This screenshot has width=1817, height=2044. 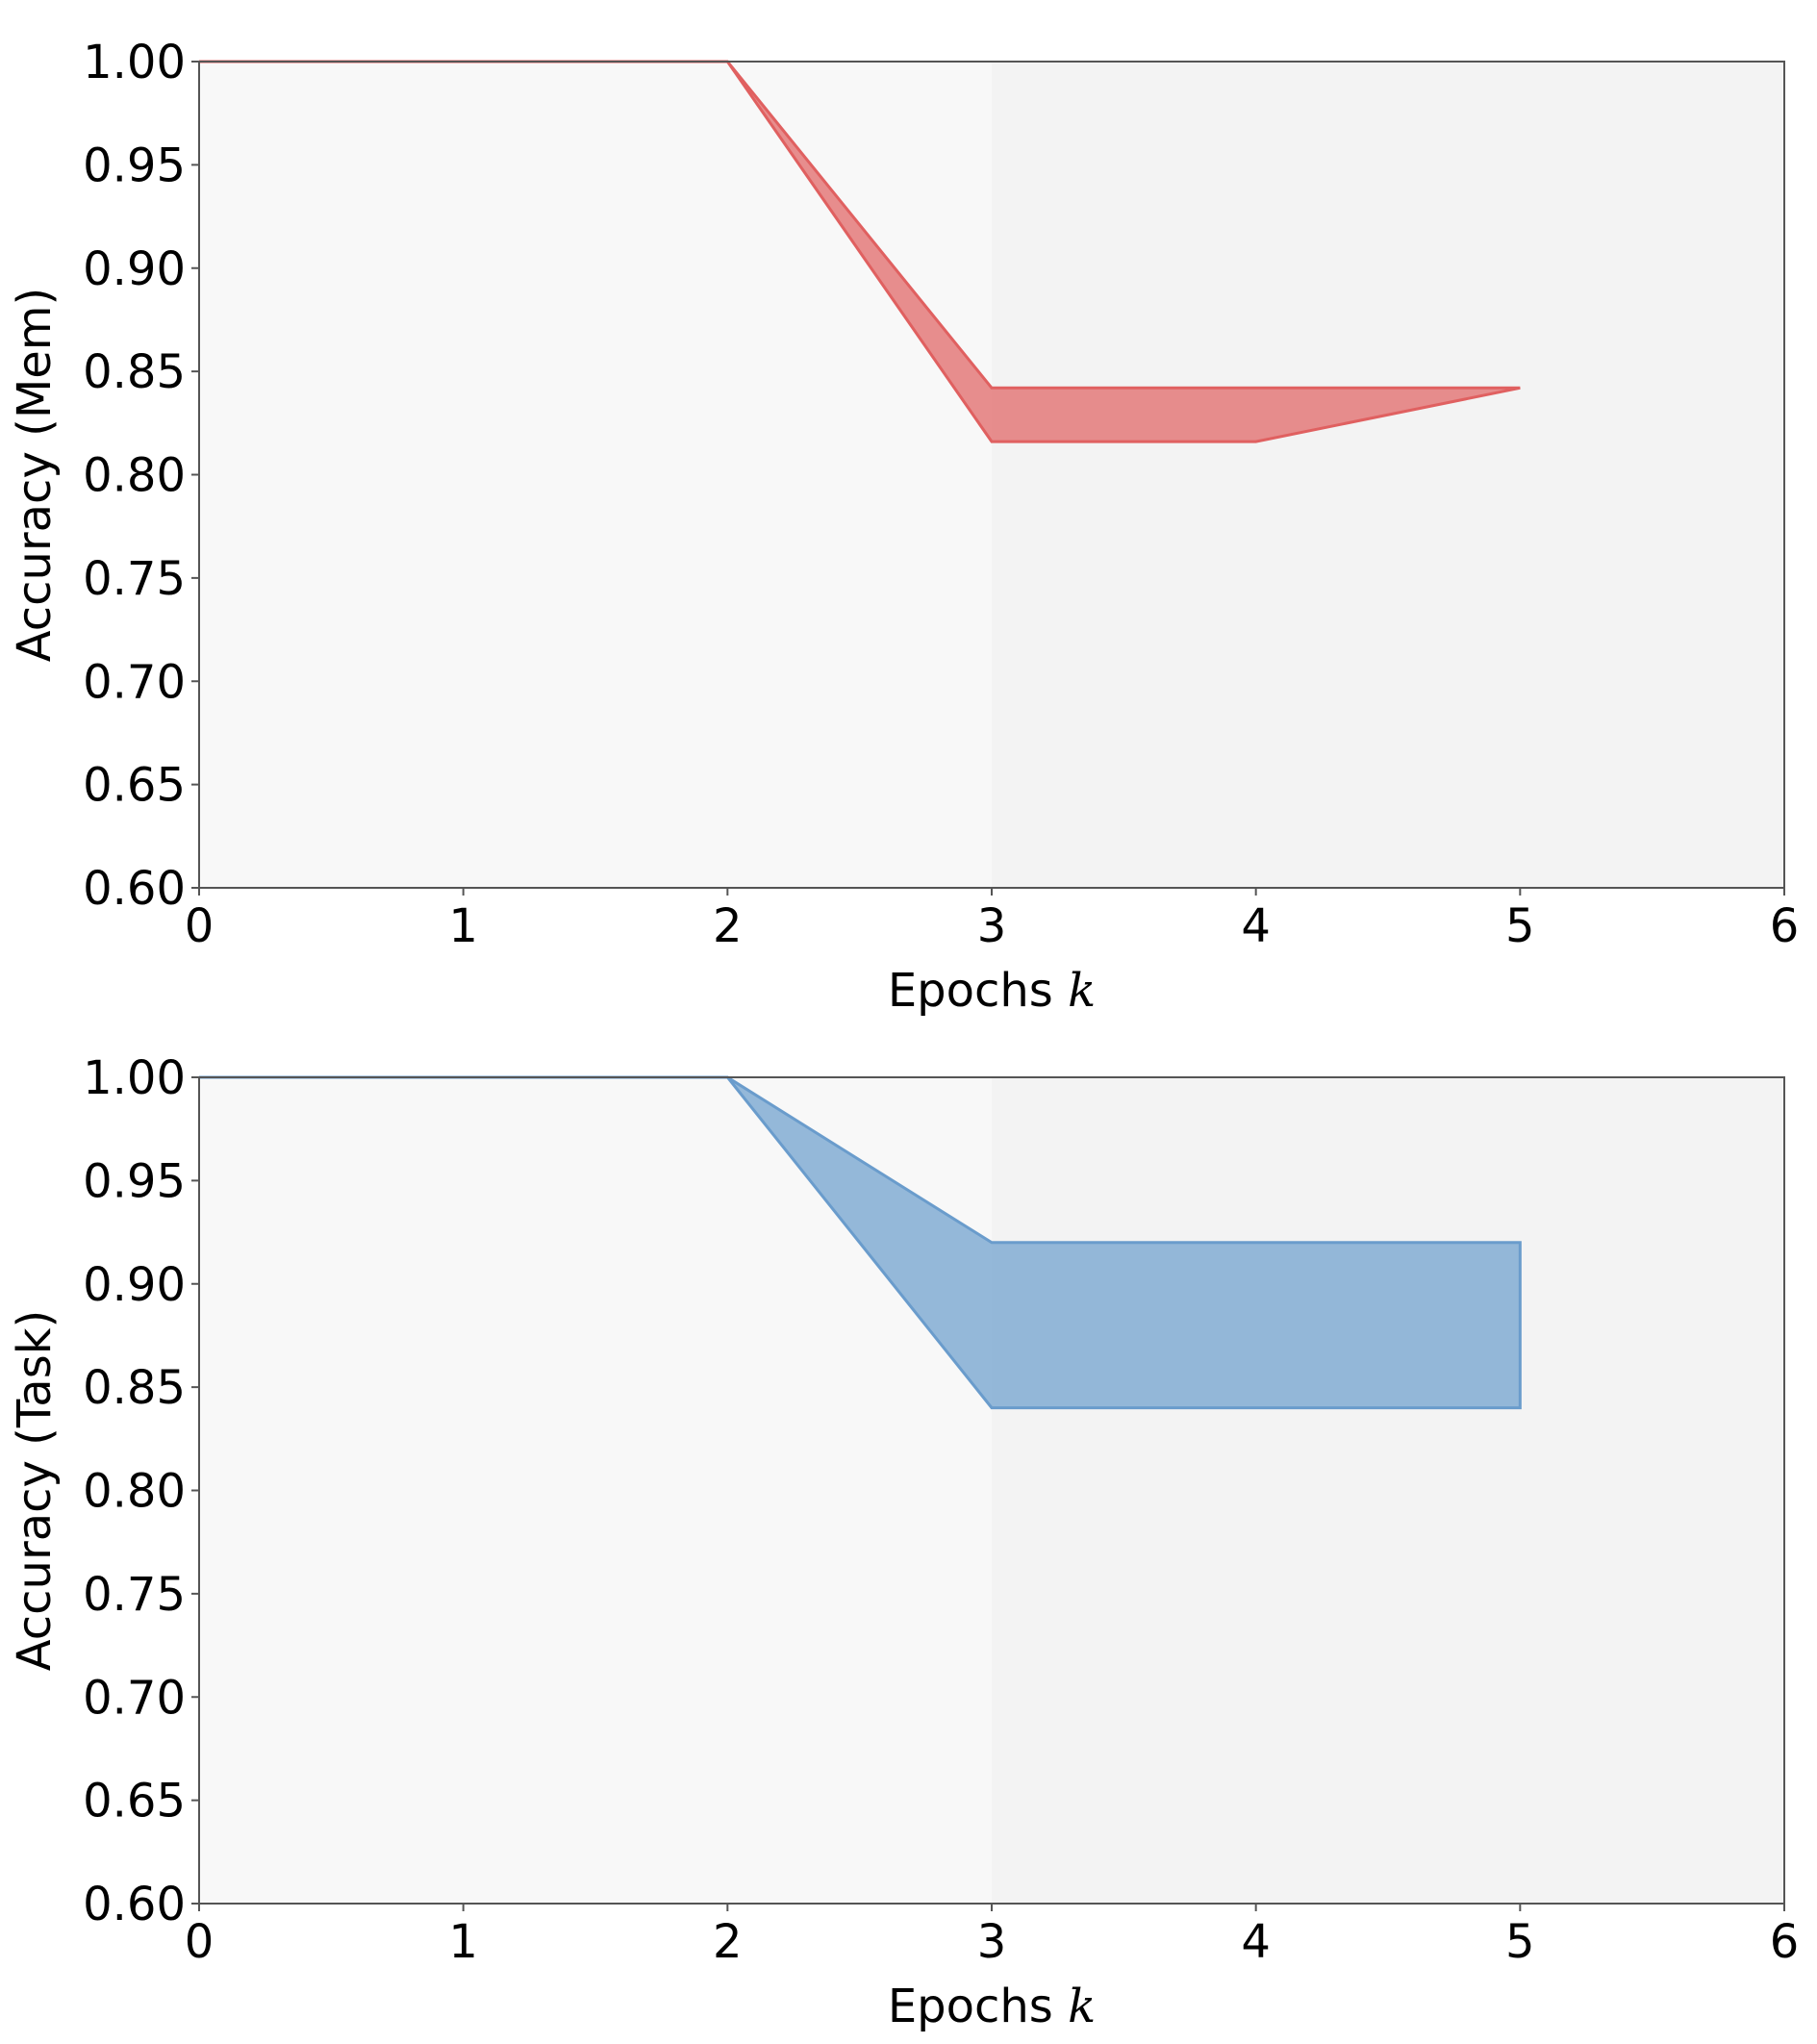 I want to click on y-axis-label: Accuracy (Task), so click(x=35, y=1490).